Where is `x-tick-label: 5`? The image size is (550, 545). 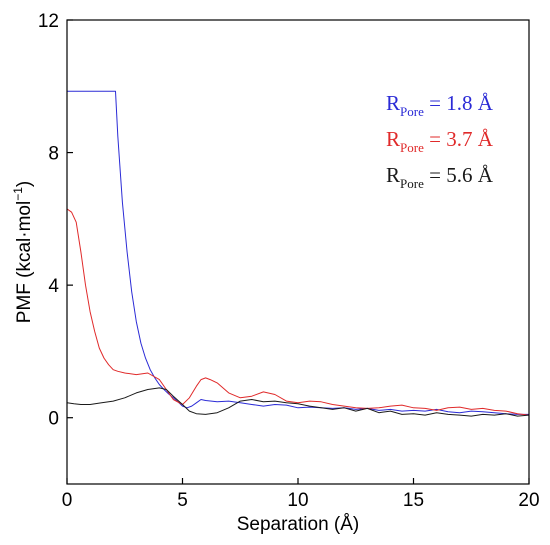 x-tick-label: 5 is located at coordinates (182, 500).